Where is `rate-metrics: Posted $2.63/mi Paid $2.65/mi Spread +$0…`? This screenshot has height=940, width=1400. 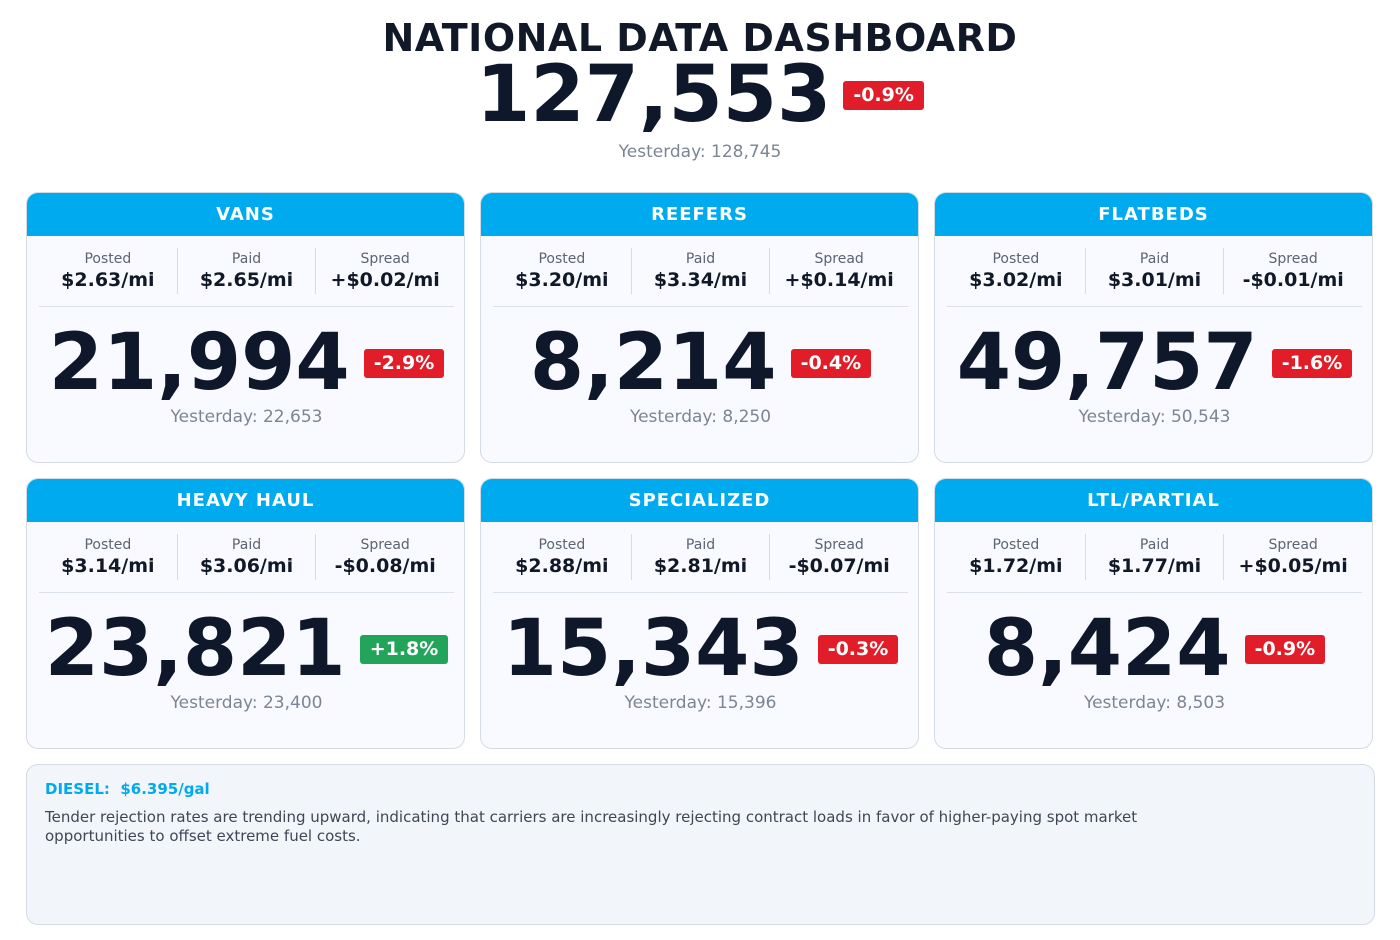
rate-metrics: Posted $2.63/mi Paid $2.65/mi Spread +$0… is located at coordinates (246, 278).